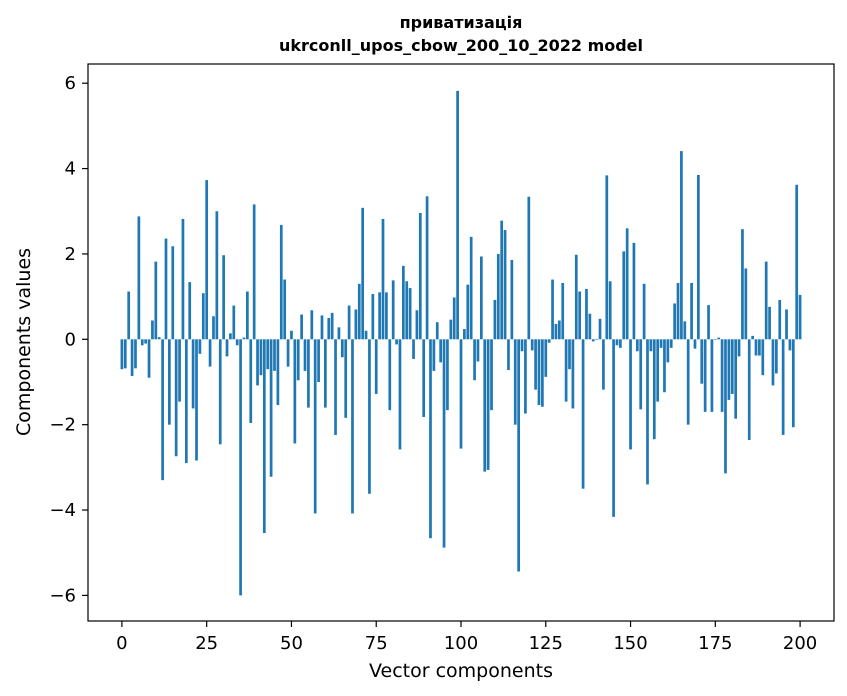 This screenshot has width=847, height=696. What do you see at coordinates (461, 671) in the screenshot?
I see `x-axis-label: Vector components` at bounding box center [461, 671].